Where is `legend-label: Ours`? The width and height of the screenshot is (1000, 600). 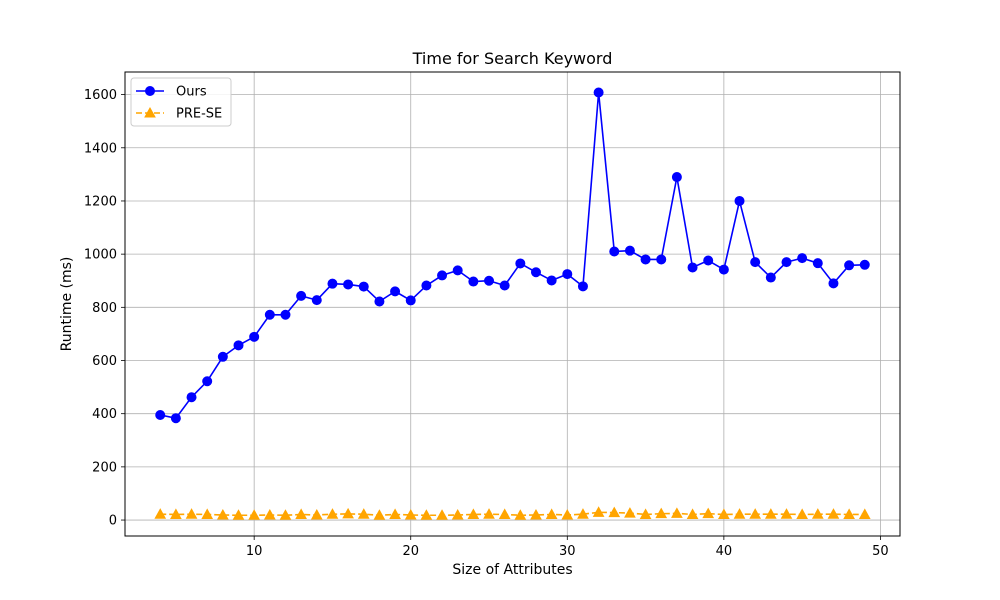 legend-label: Ours is located at coordinates (191, 92).